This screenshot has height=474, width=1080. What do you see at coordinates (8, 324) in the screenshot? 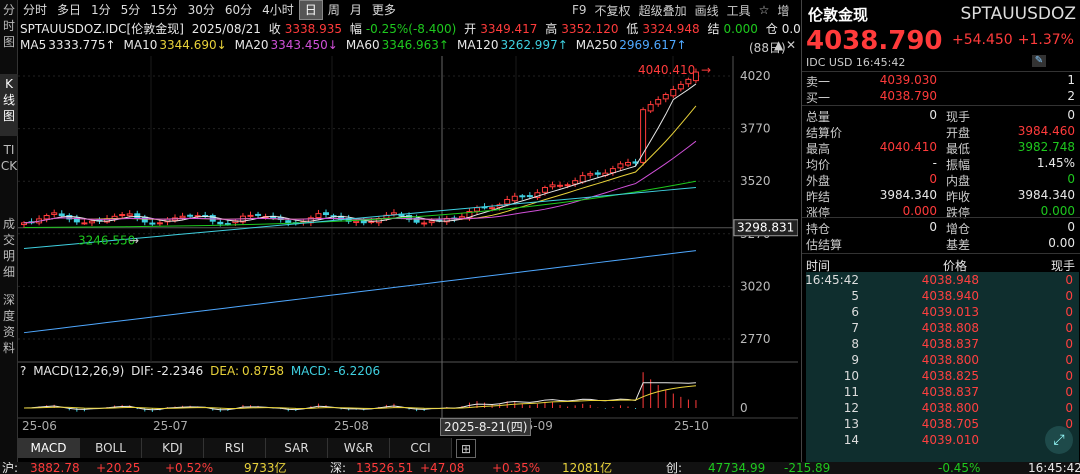
I see `vtab-depth: 深度资料` at bounding box center [8, 324].